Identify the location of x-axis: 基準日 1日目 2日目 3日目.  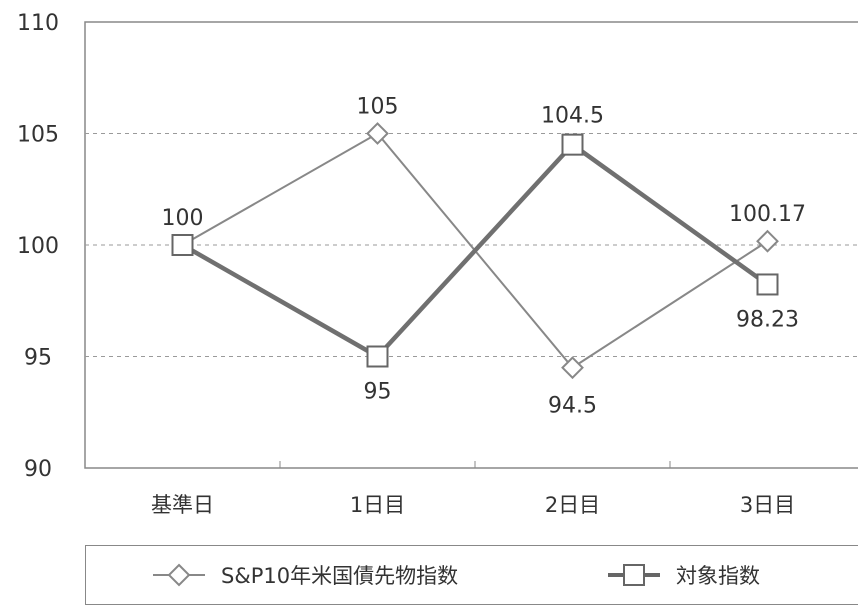
(473, 489).